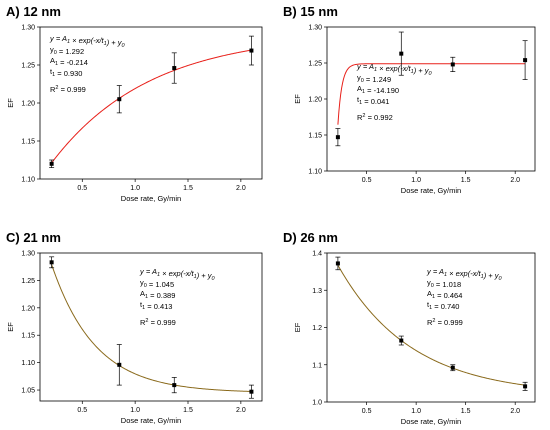 The image size is (550, 430). Describe the element at coordinates (317, 365) in the screenshot. I see `y-tick-label: 1.1` at that location.